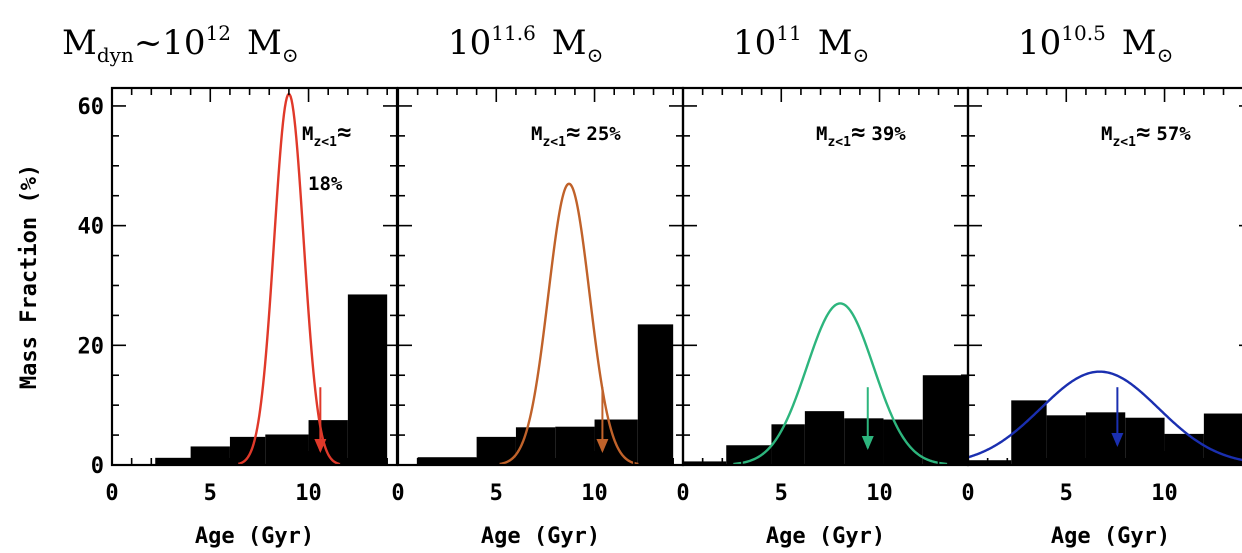 The height and width of the screenshot is (553, 1242). What do you see at coordinates (888, 134) in the screenshot?
I see `annotation-value: 39%` at bounding box center [888, 134].